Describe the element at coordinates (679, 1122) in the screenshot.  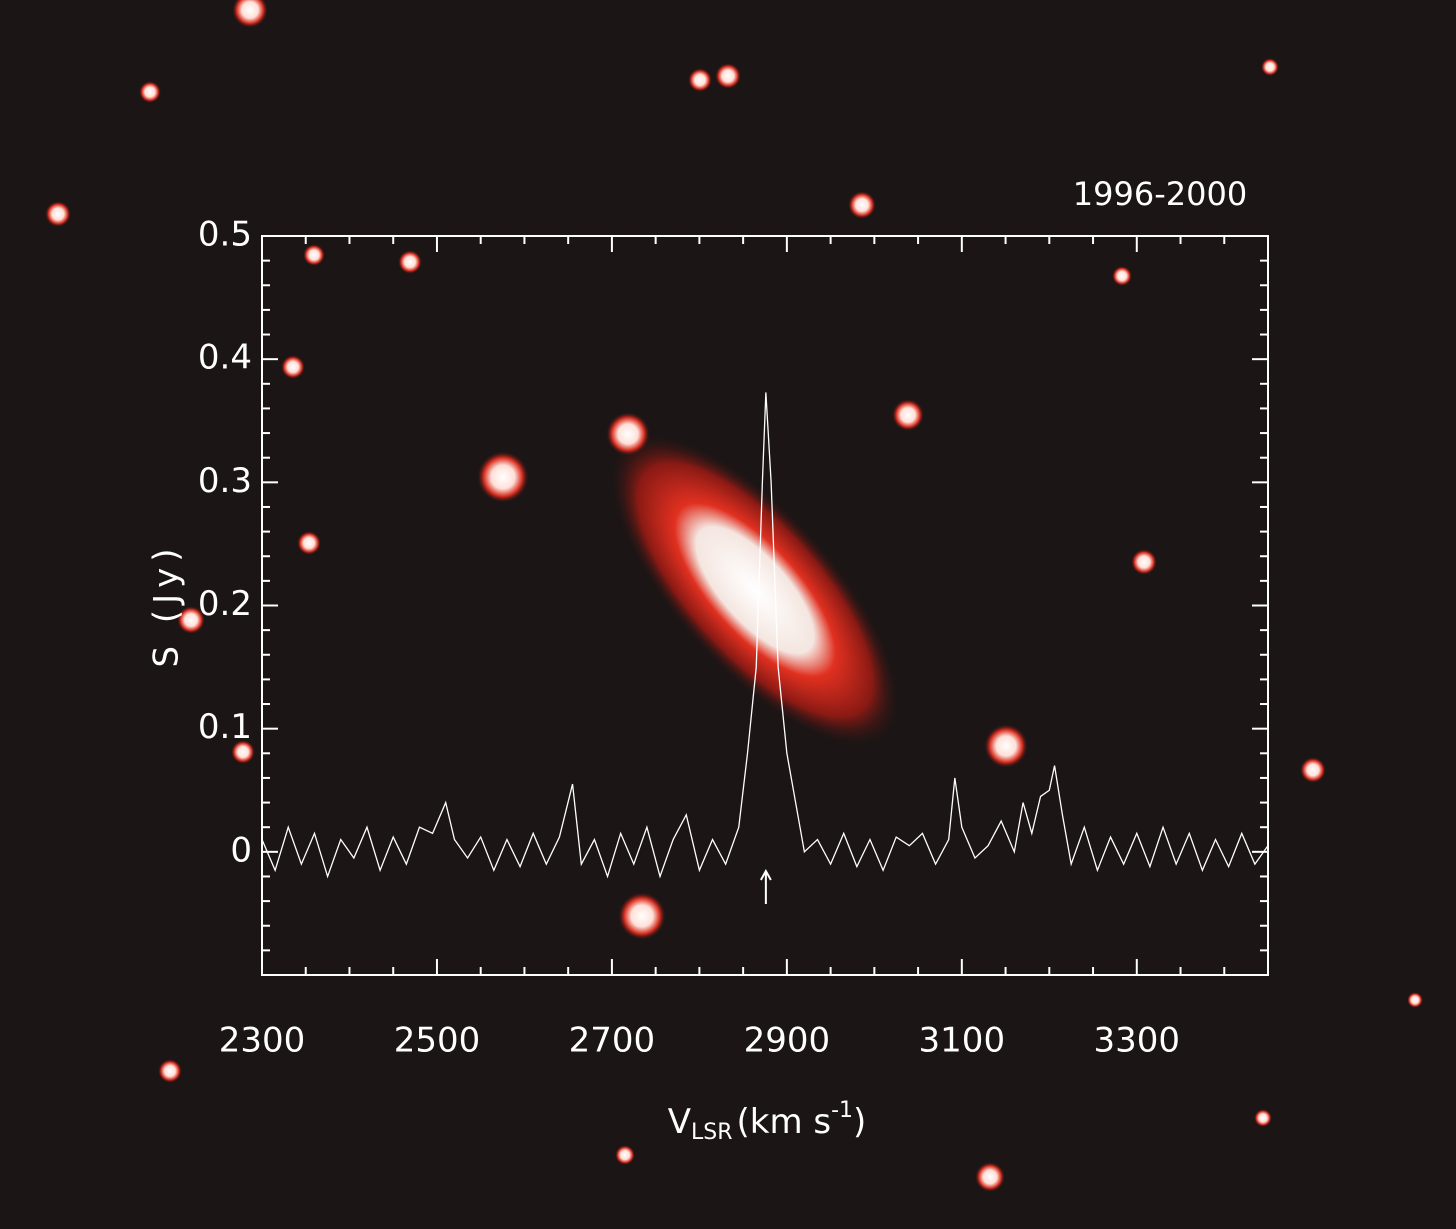
I see `x-axis-label-main: V` at that location.